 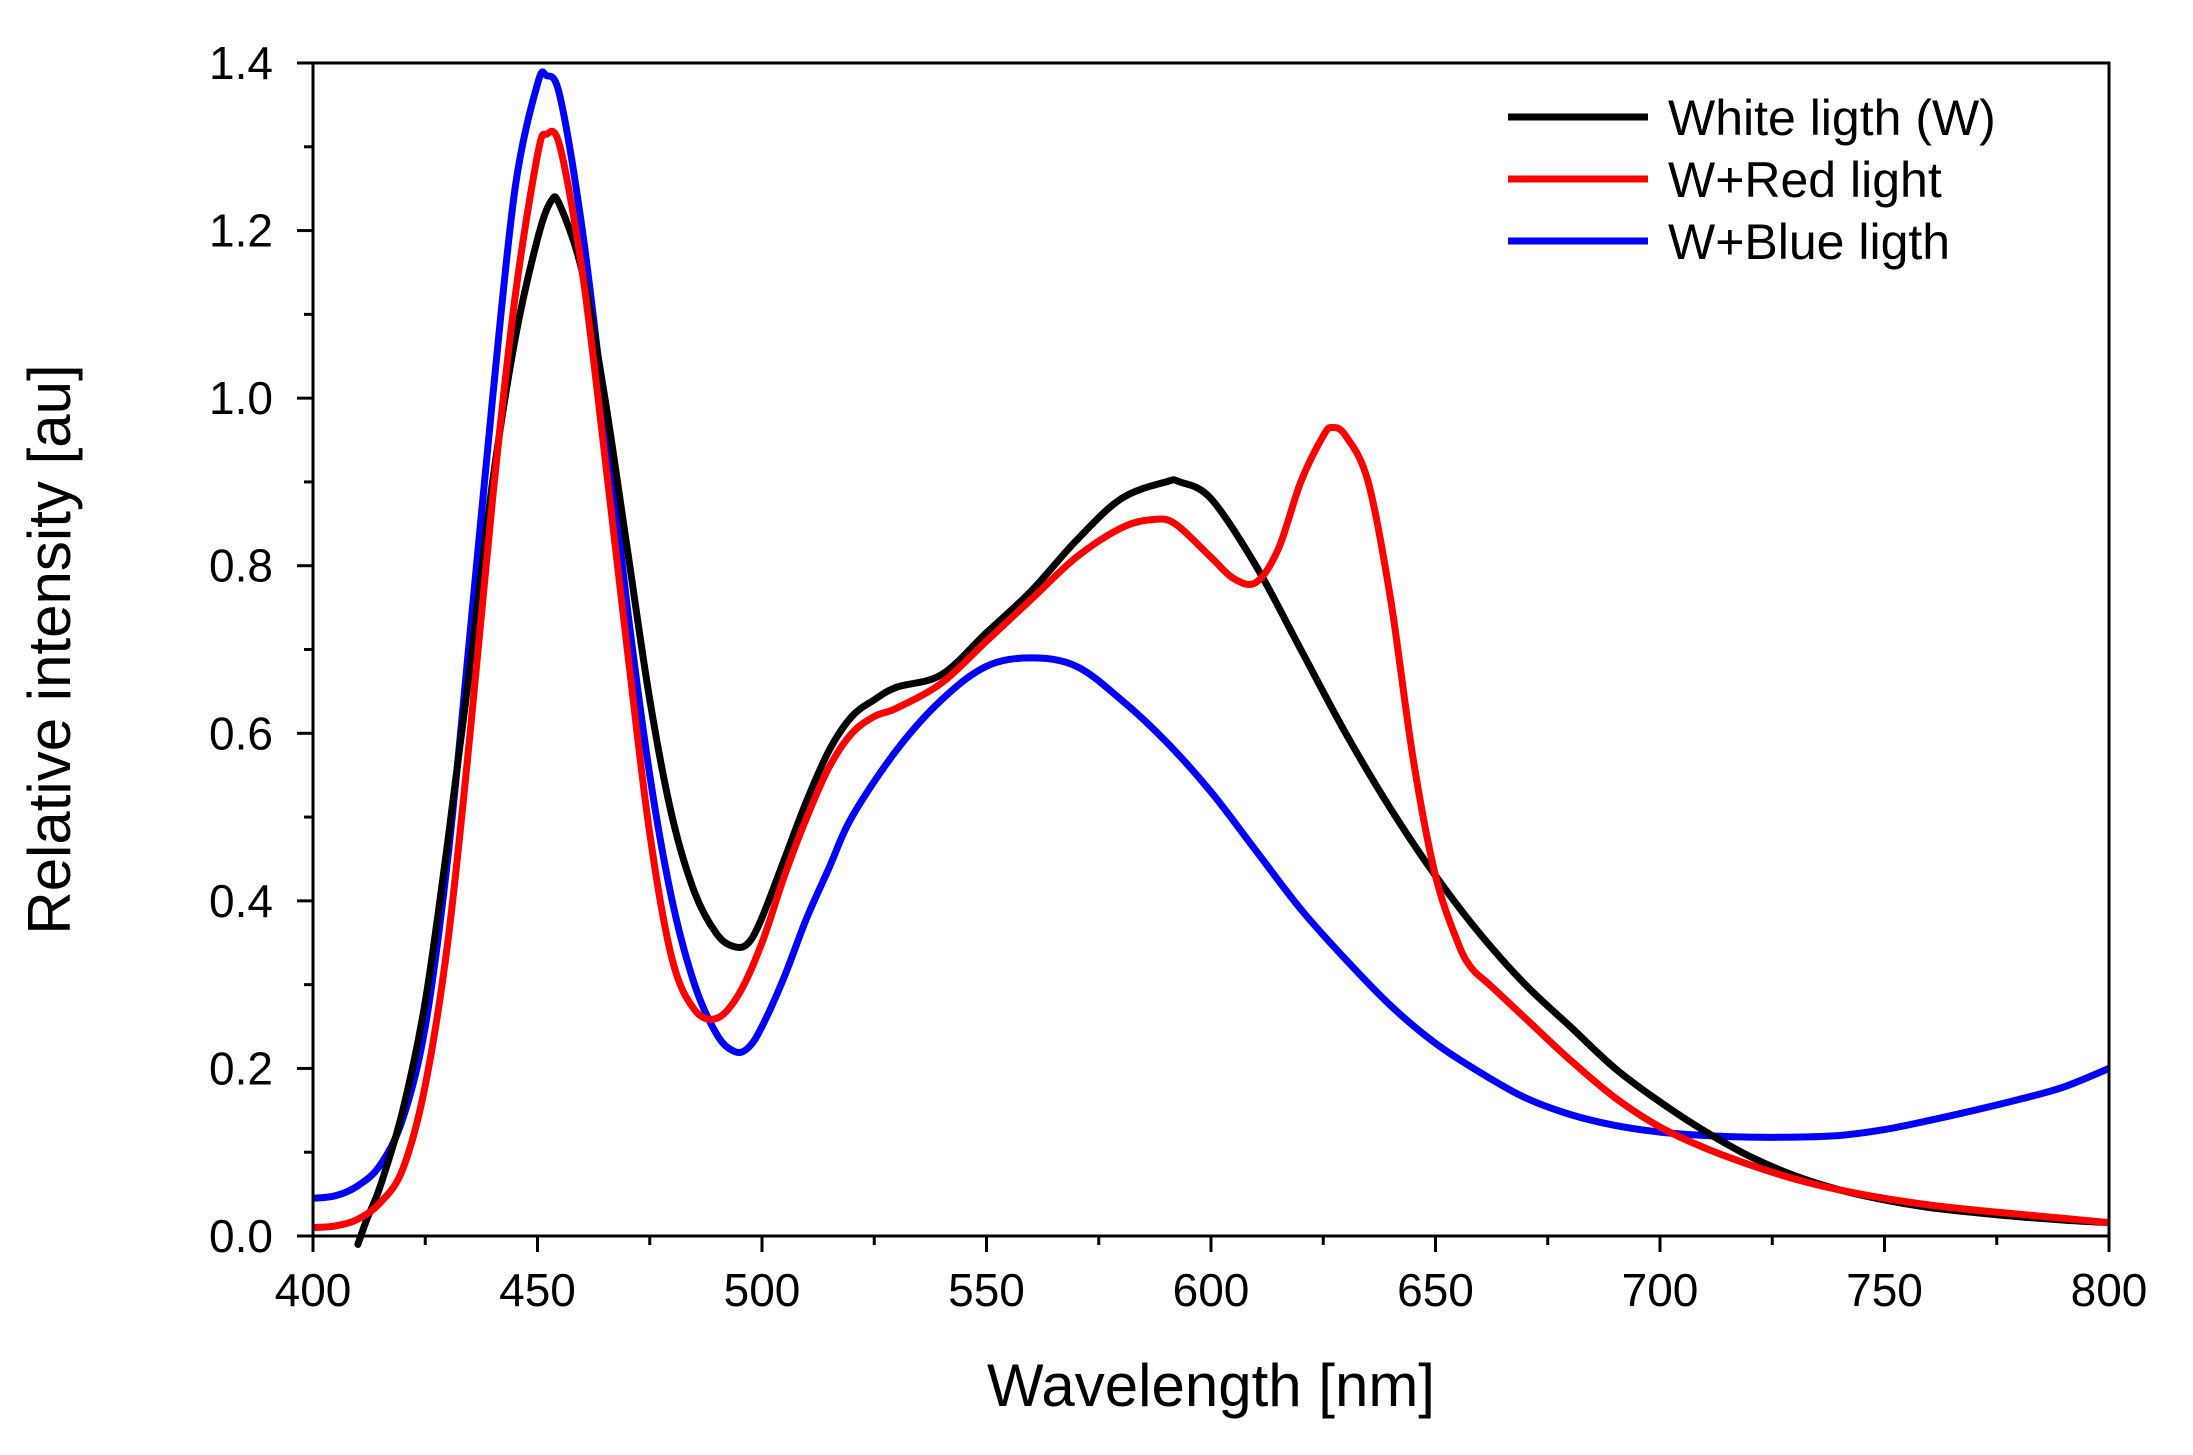 I want to click on x-tick-label: 600, so click(x=1211, y=1290).